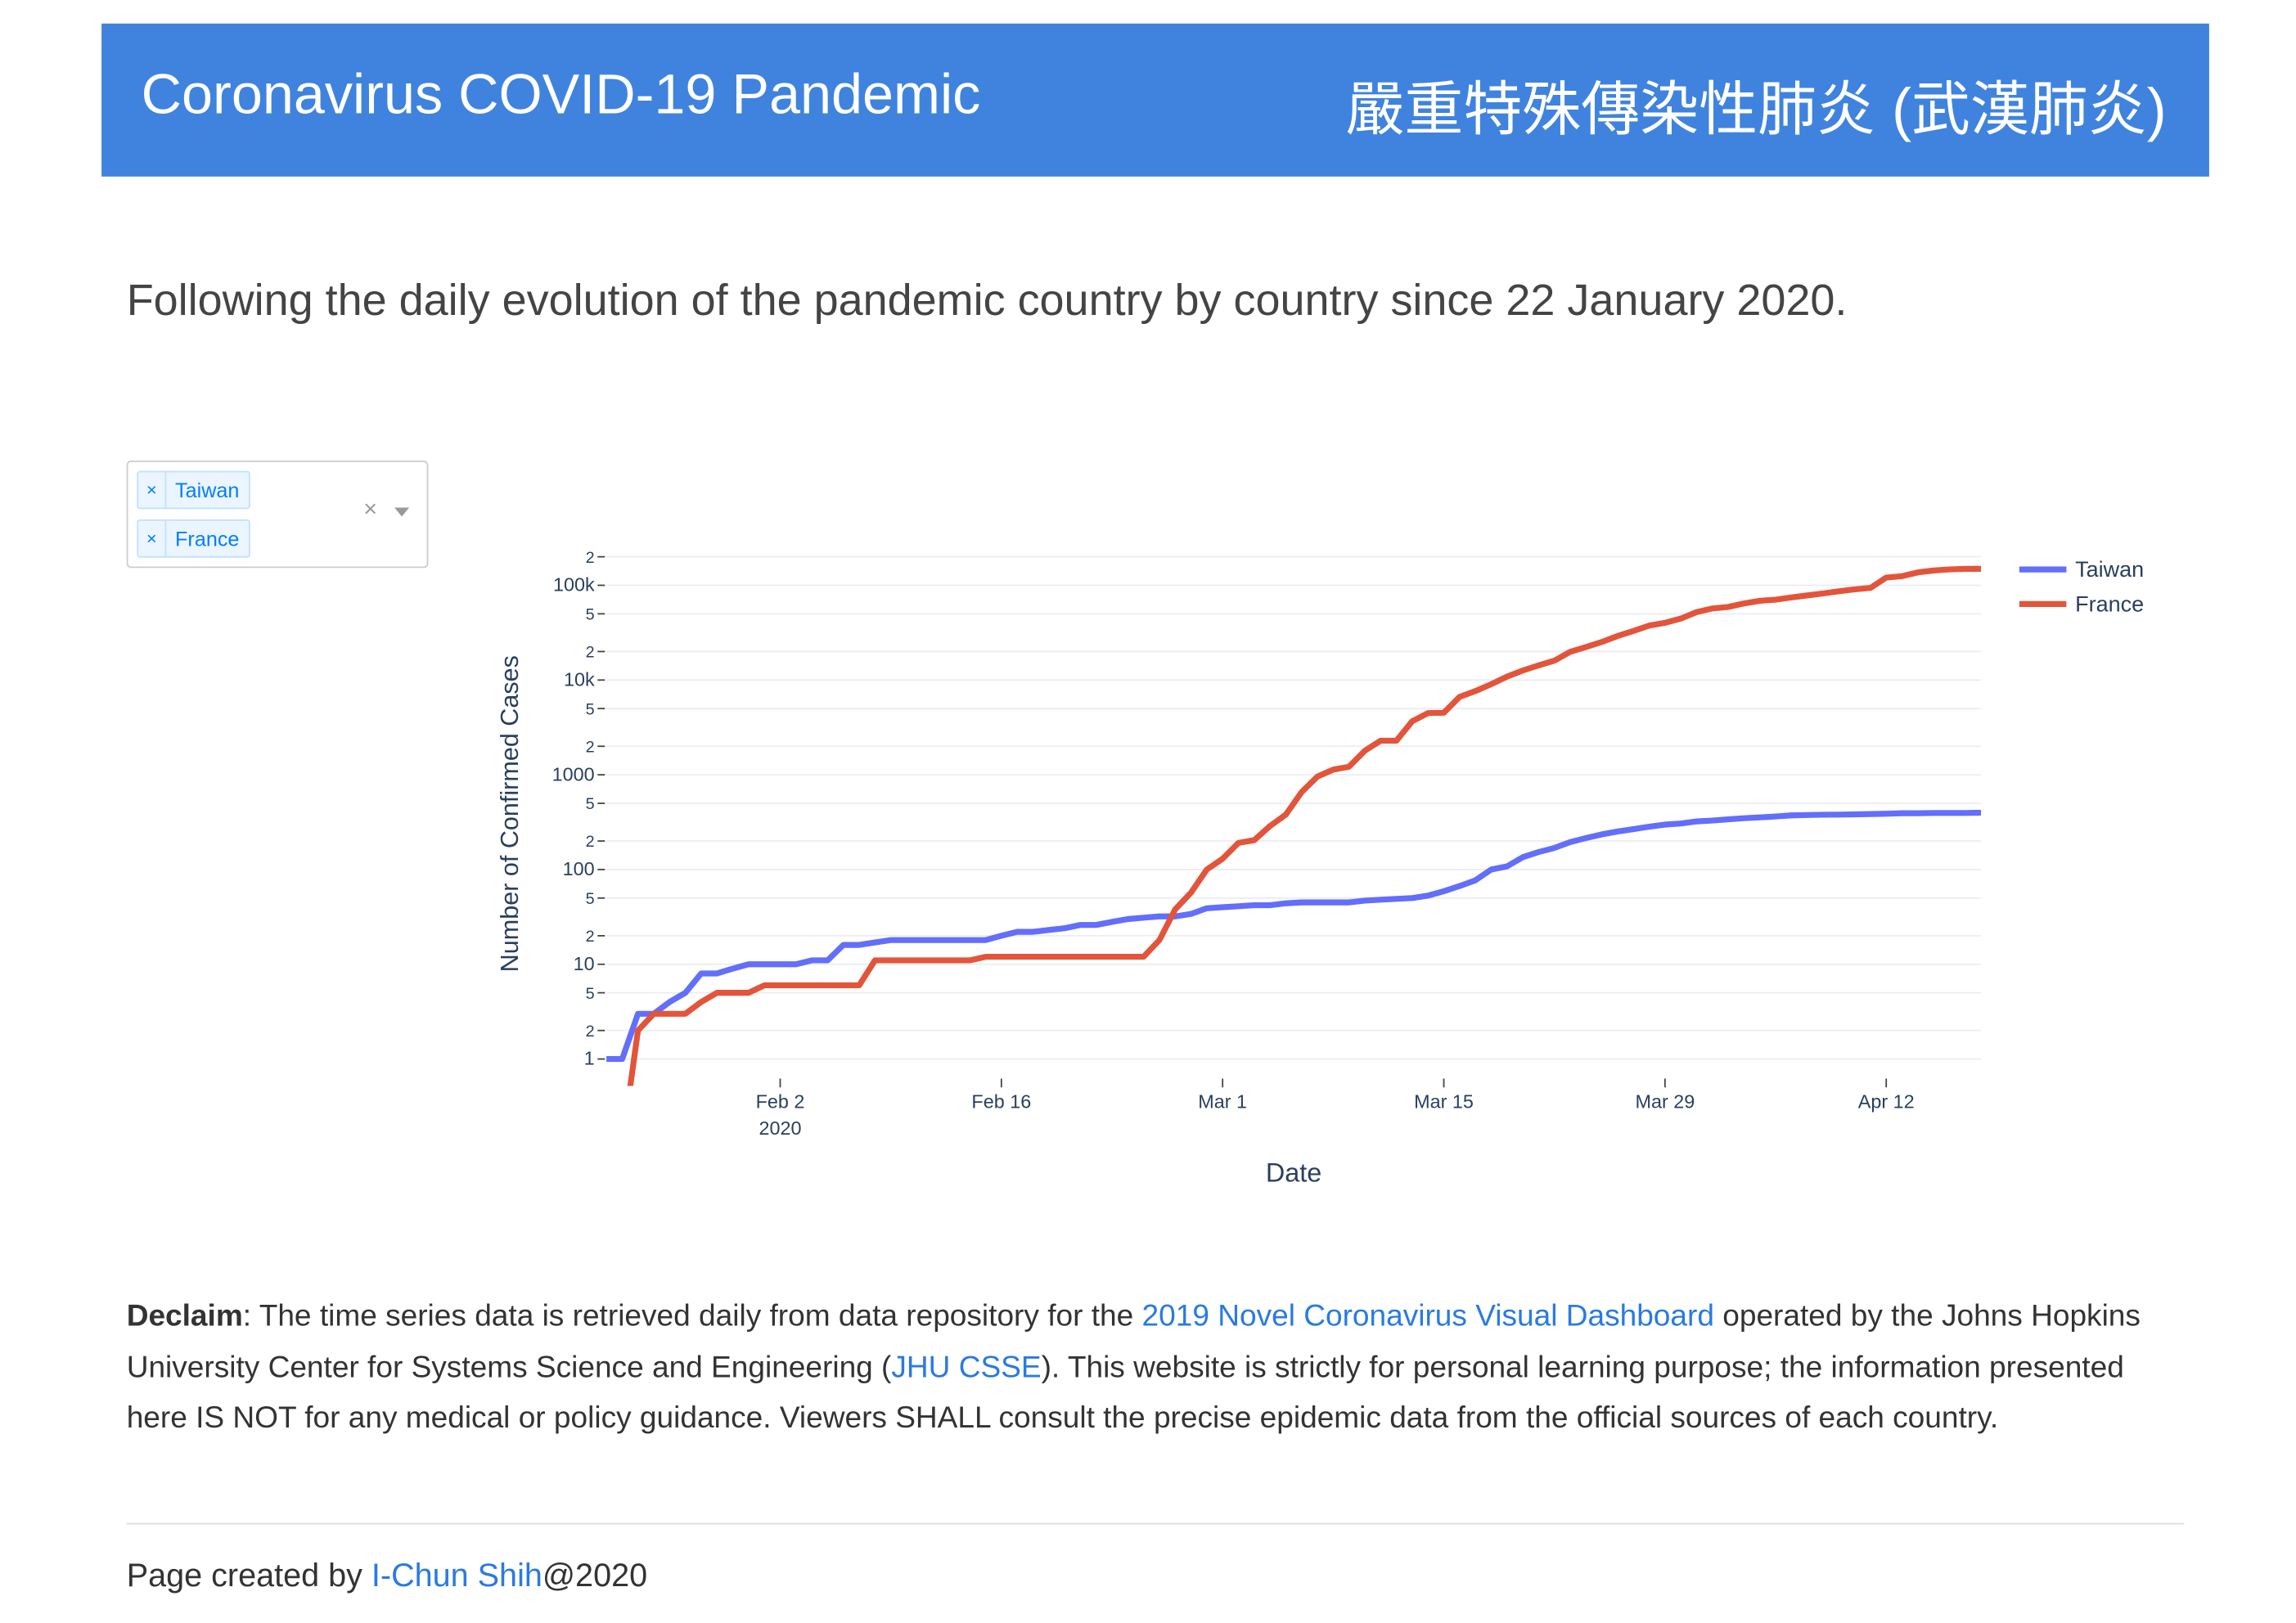 Image resolution: width=2296 pixels, height=1623 pixels. I want to click on selected-tag: × France, so click(193, 538).